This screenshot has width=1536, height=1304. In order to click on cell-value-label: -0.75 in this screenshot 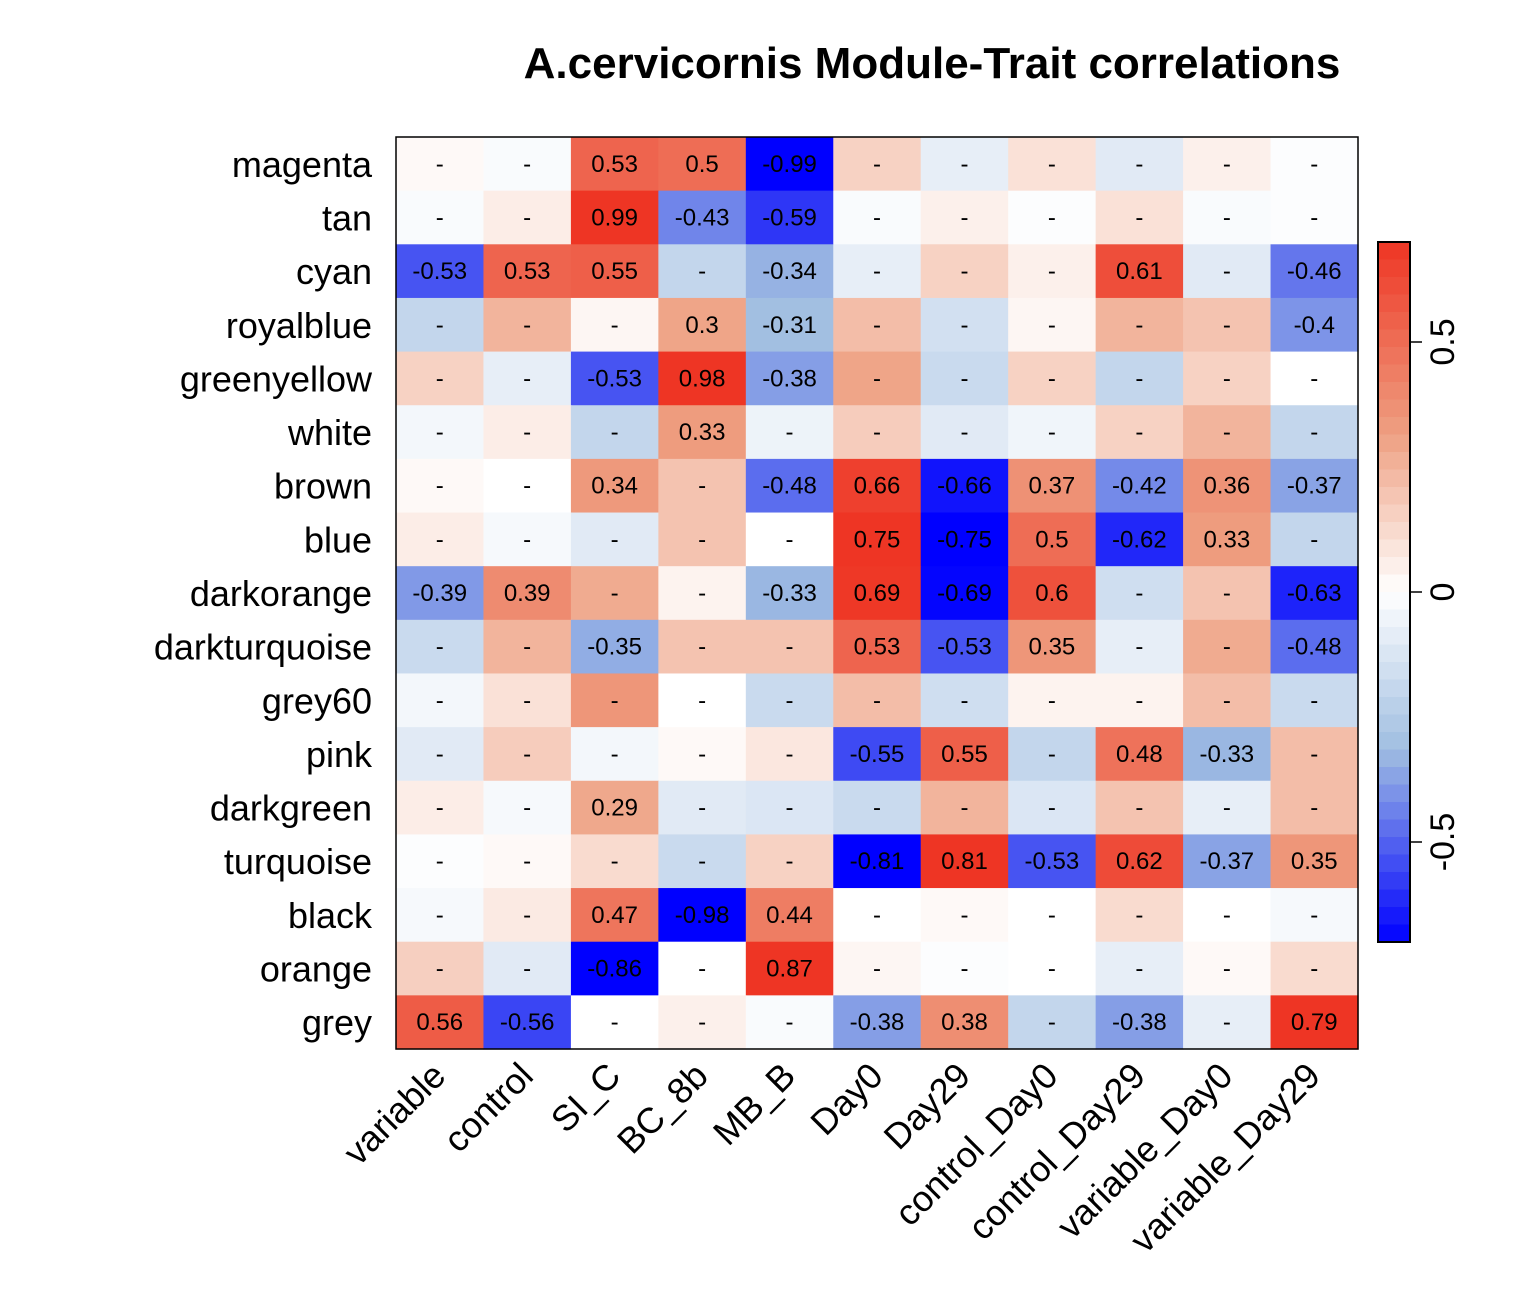, I will do `click(964, 539)`.